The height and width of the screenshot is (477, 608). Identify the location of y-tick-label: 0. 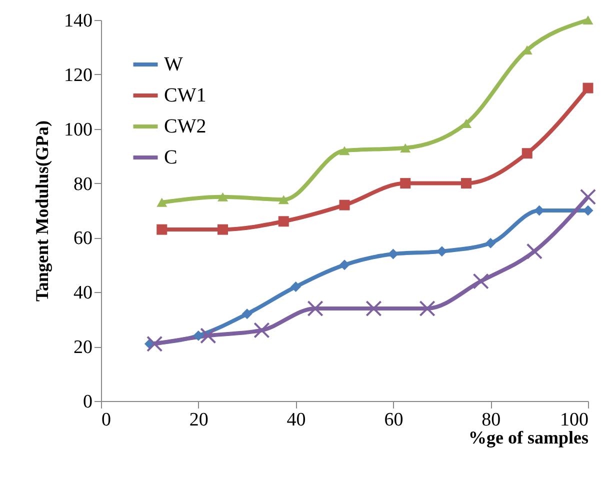
(87, 402).